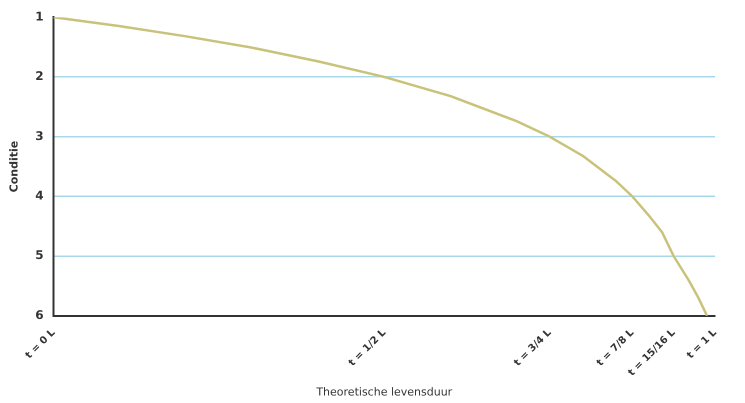 This screenshot has width=745, height=403. What do you see at coordinates (702, 344) in the screenshot?
I see `x-tick-label: t = 1 L` at bounding box center [702, 344].